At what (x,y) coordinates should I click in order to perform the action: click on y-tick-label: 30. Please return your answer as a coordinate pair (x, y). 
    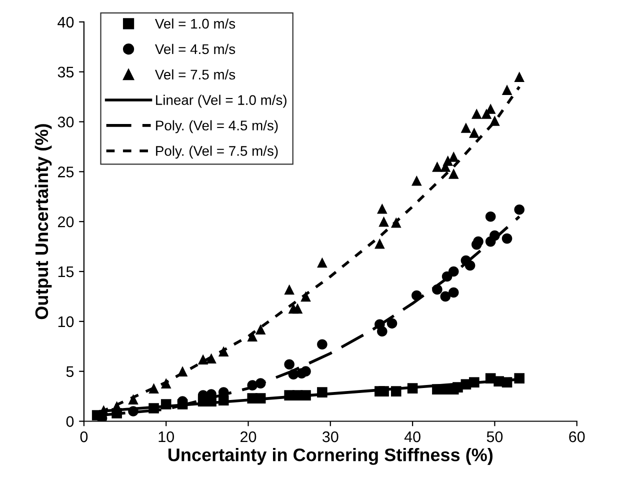
    Looking at the image, I should click on (66, 122).